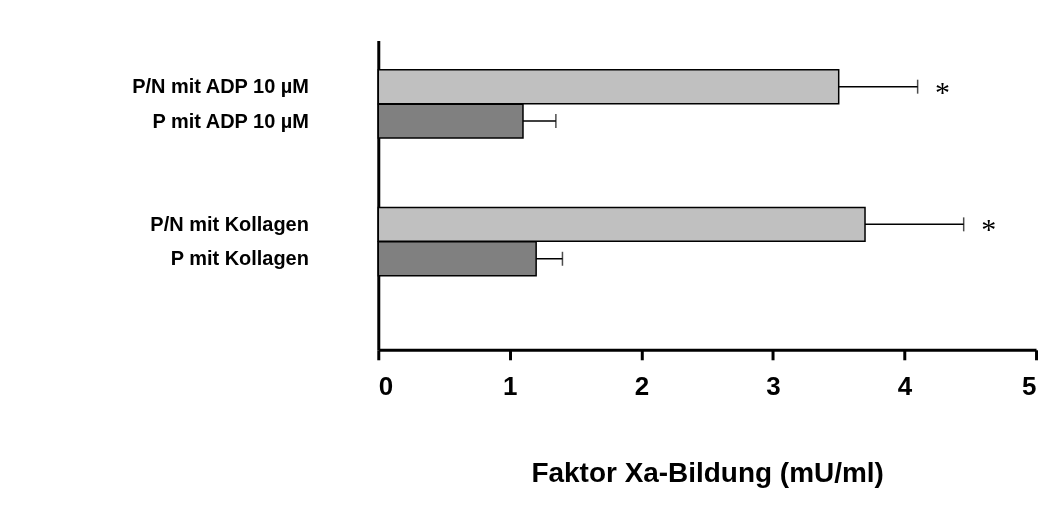 The height and width of the screenshot is (510, 1053). I want to click on x-tick-label: 3, so click(773, 386).